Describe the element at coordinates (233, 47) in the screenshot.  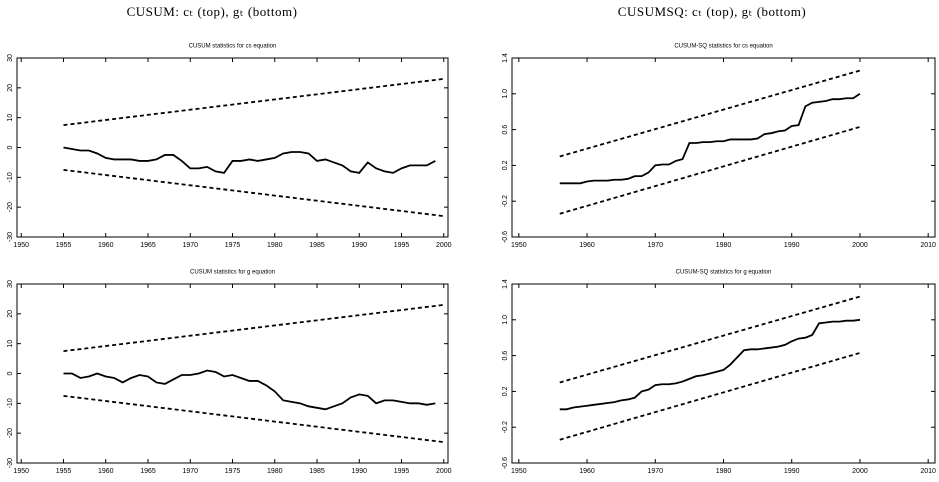
I see `chart-title: CUSUM statistics for cs equation` at that location.